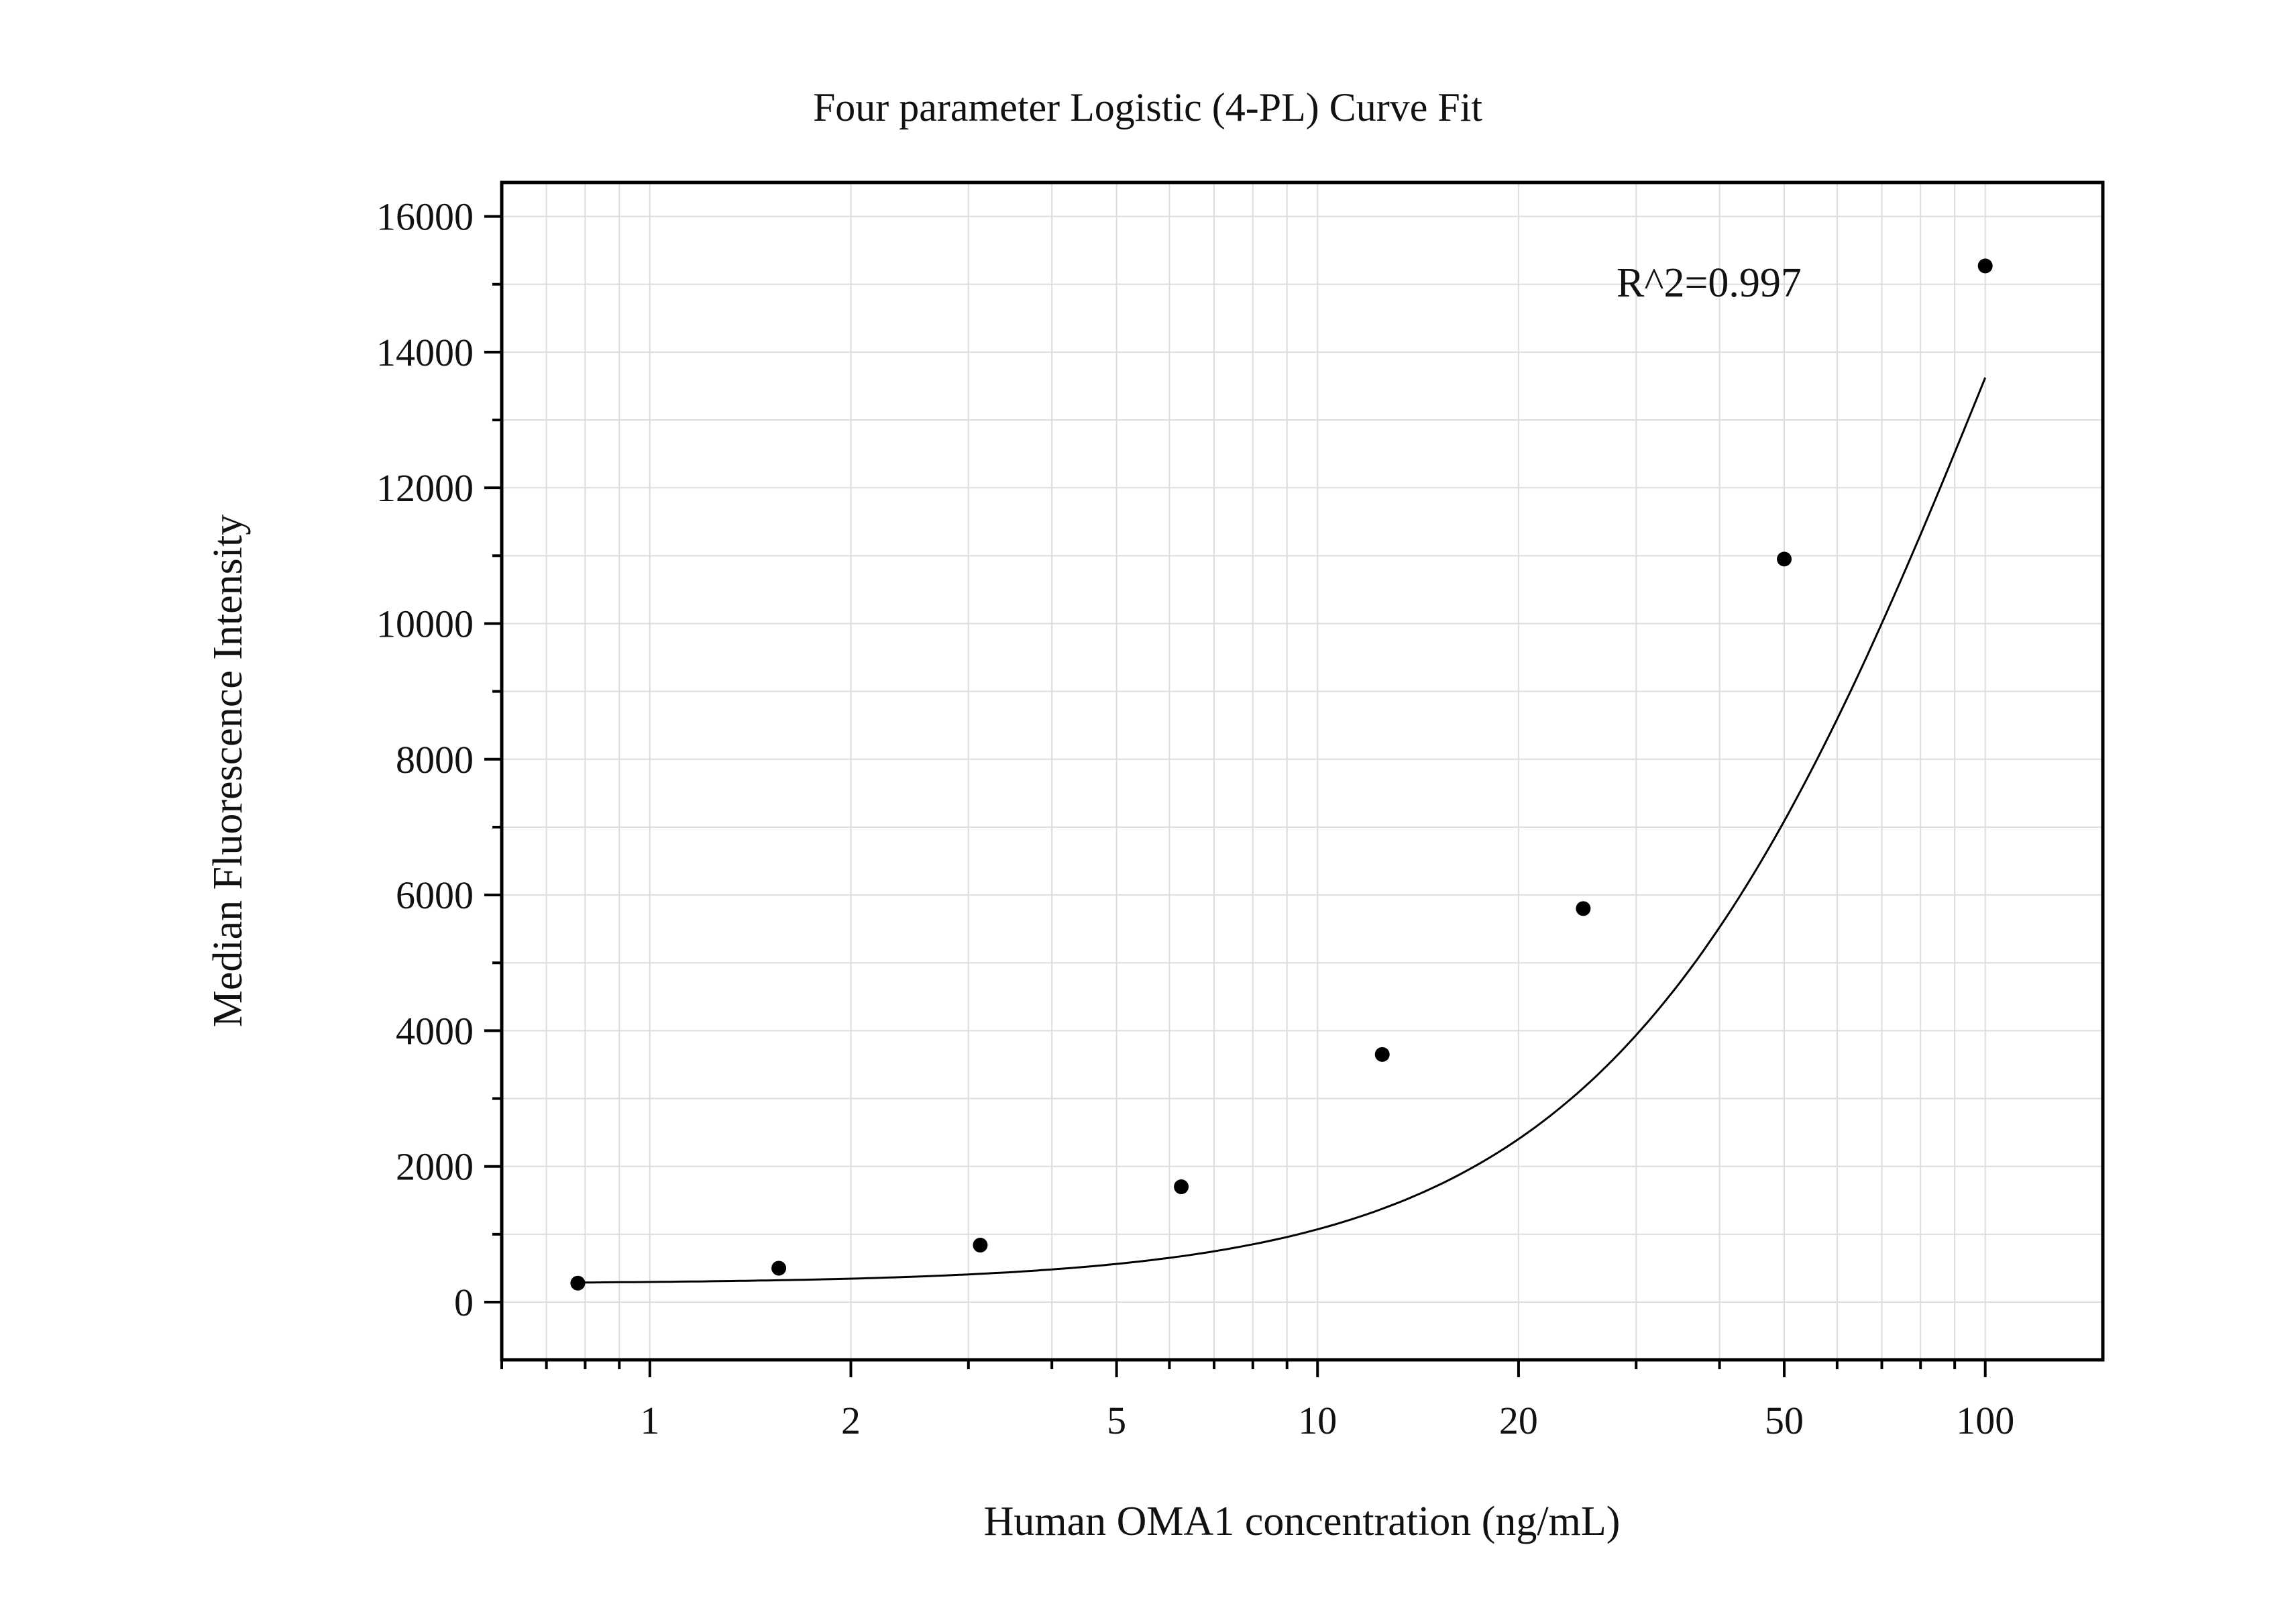 The height and width of the screenshot is (1604, 2296). Describe the element at coordinates (425, 623) in the screenshot. I see `y-tick-label: 10000` at that location.